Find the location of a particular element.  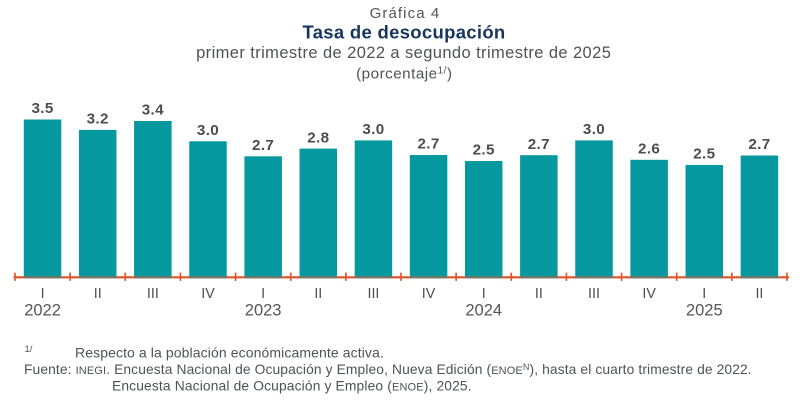

svg-text: 2022 is located at coordinates (42, 311).